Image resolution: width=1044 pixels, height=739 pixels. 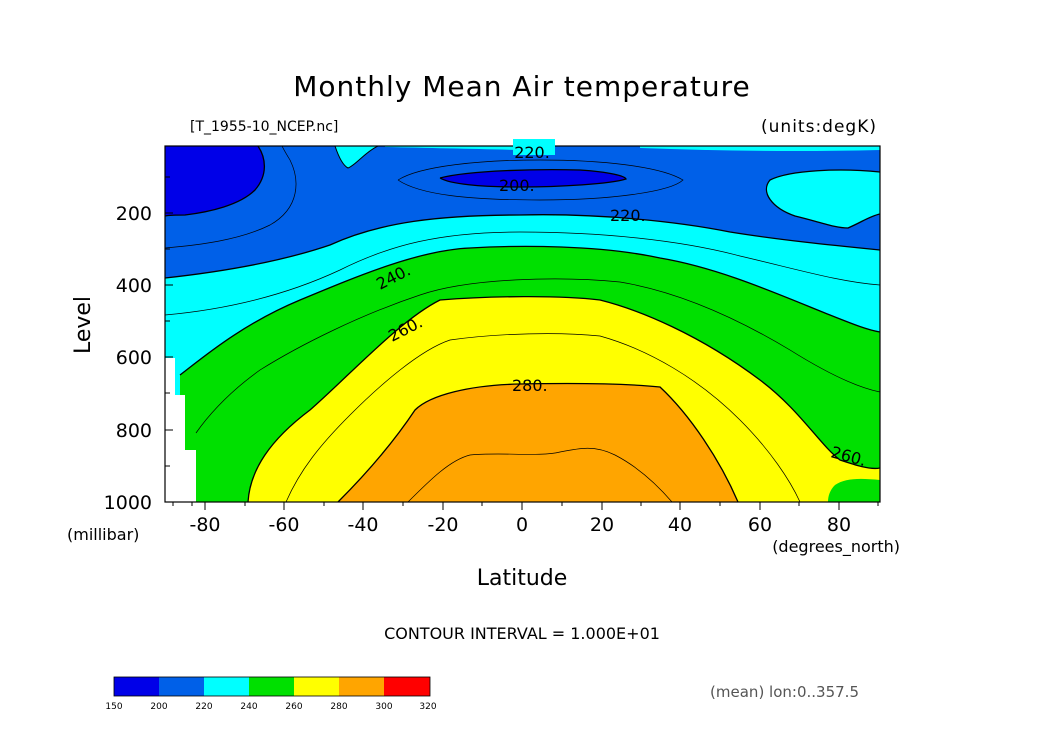 I want to click on contour-line-220-right, so click(x=822, y=199).